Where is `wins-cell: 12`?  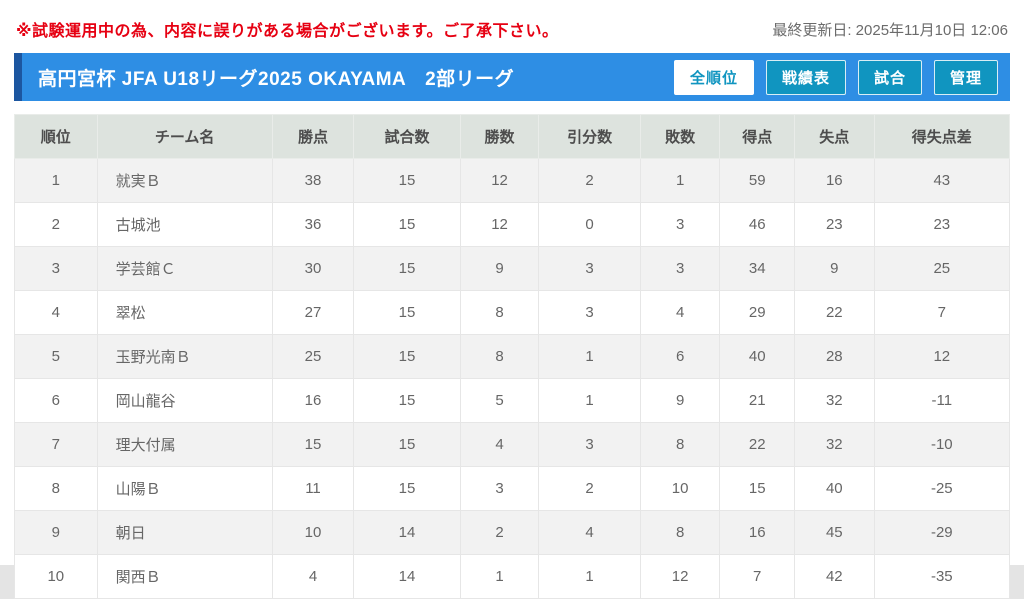
wins-cell: 12 is located at coordinates (499, 224).